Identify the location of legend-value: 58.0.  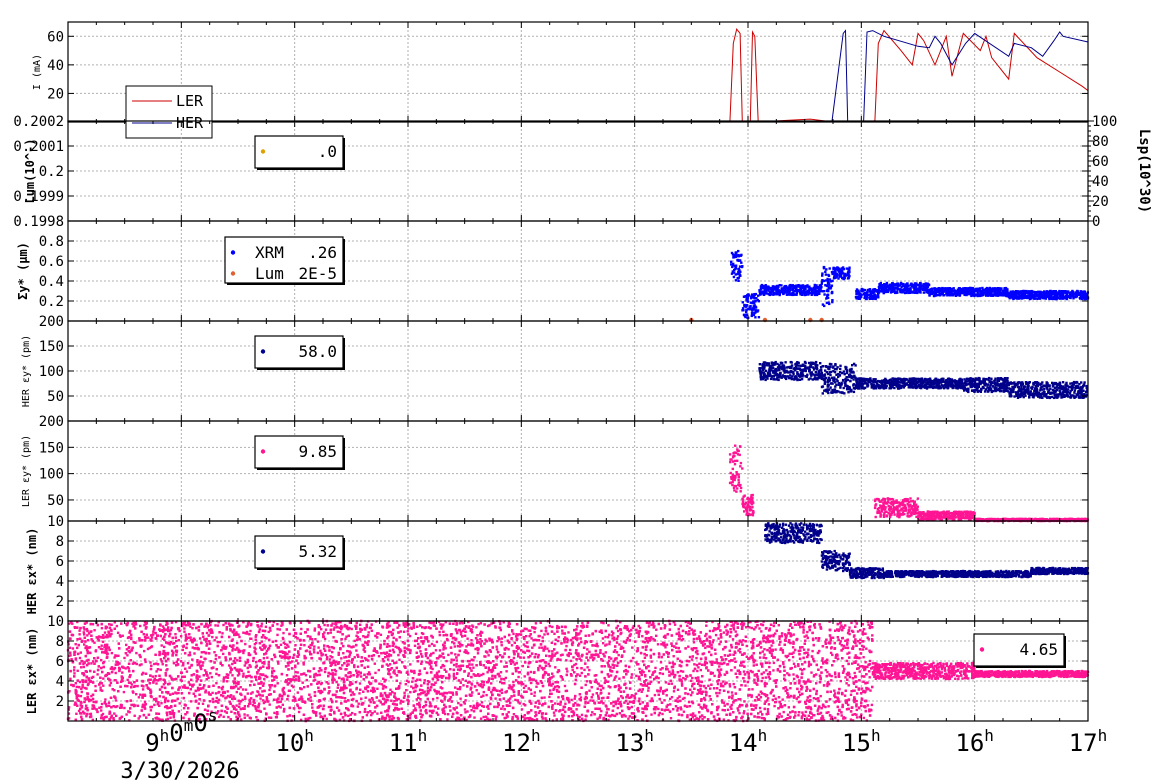
(317, 351).